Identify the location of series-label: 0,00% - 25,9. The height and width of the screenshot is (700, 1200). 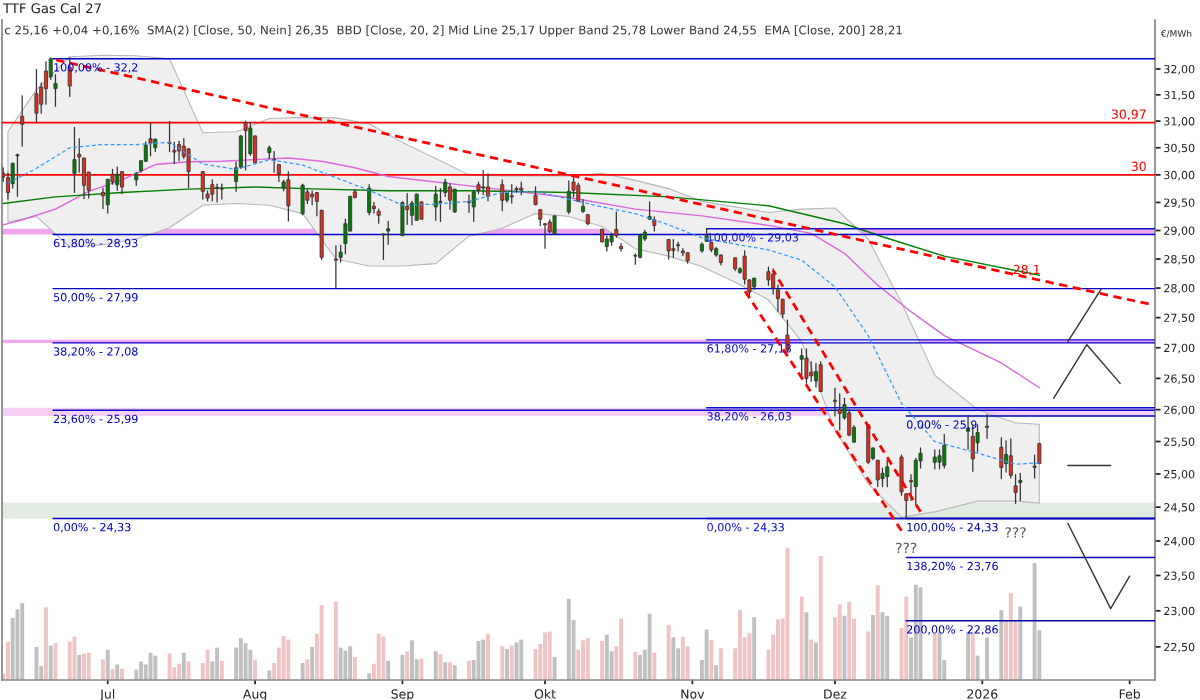
(941, 425).